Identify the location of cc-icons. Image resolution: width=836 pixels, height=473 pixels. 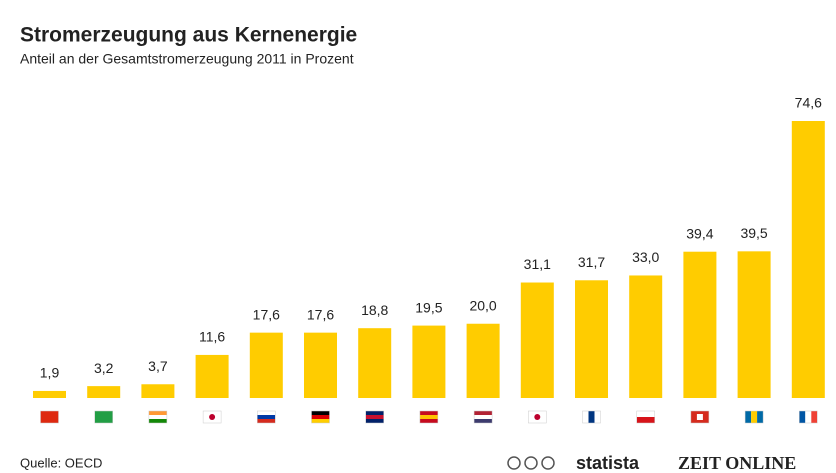
(531, 463).